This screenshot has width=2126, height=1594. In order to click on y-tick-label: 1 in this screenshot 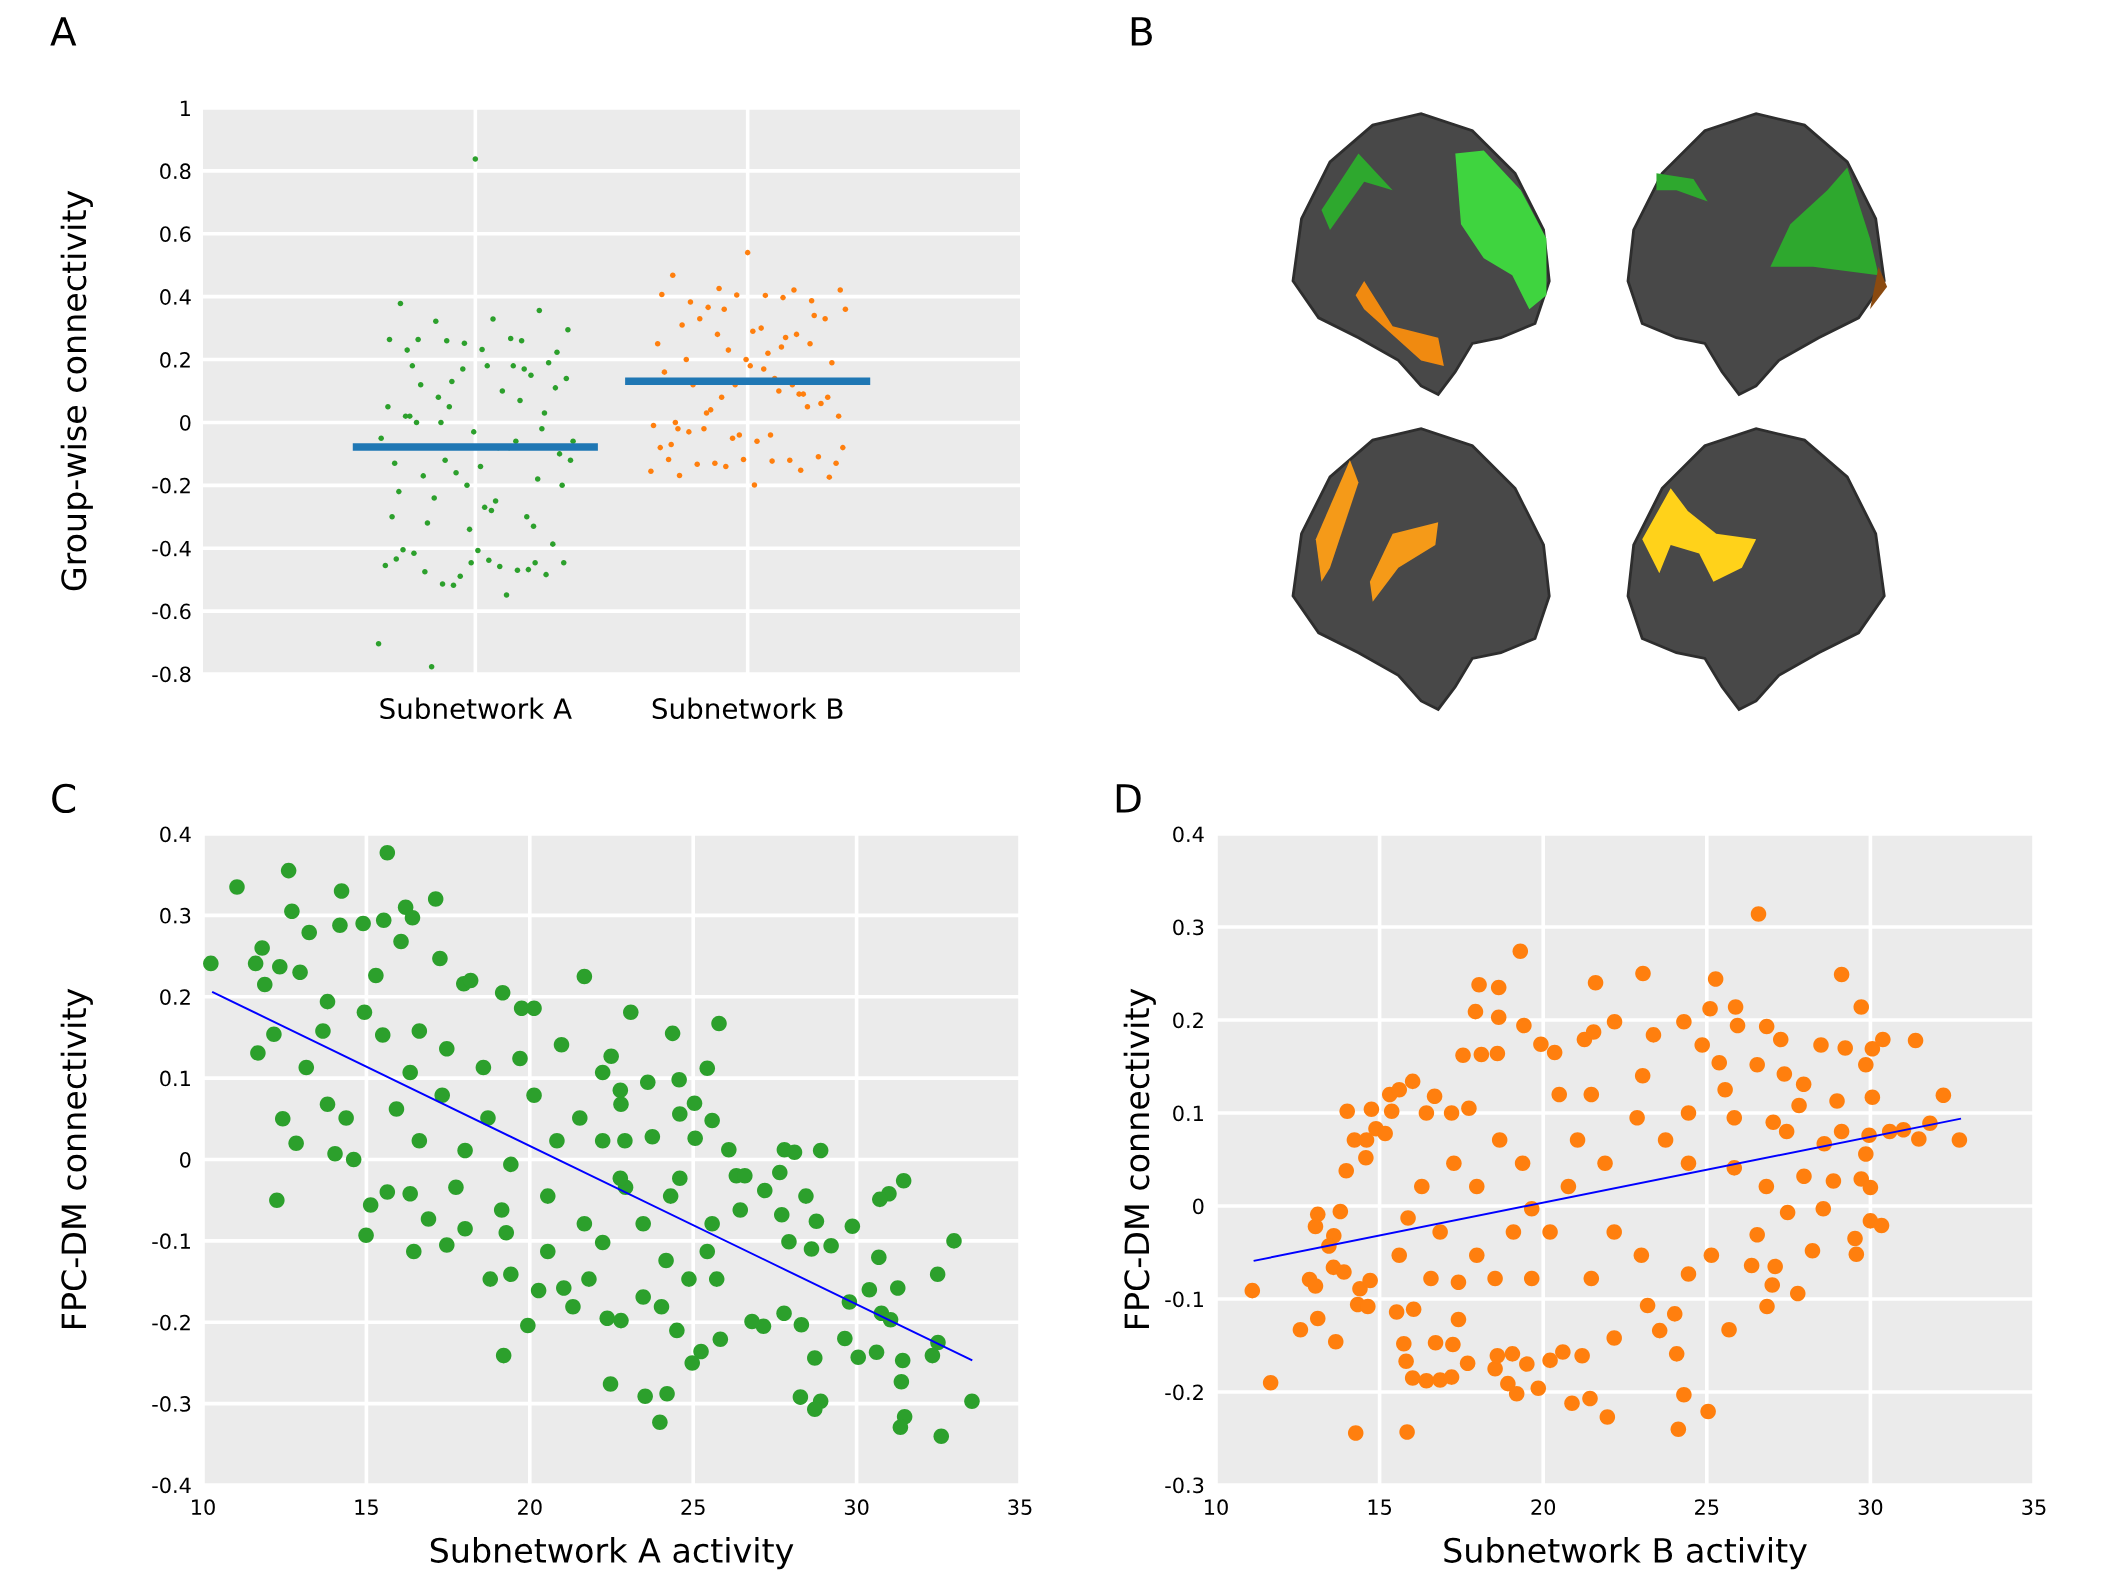, I will do `click(185, 108)`.